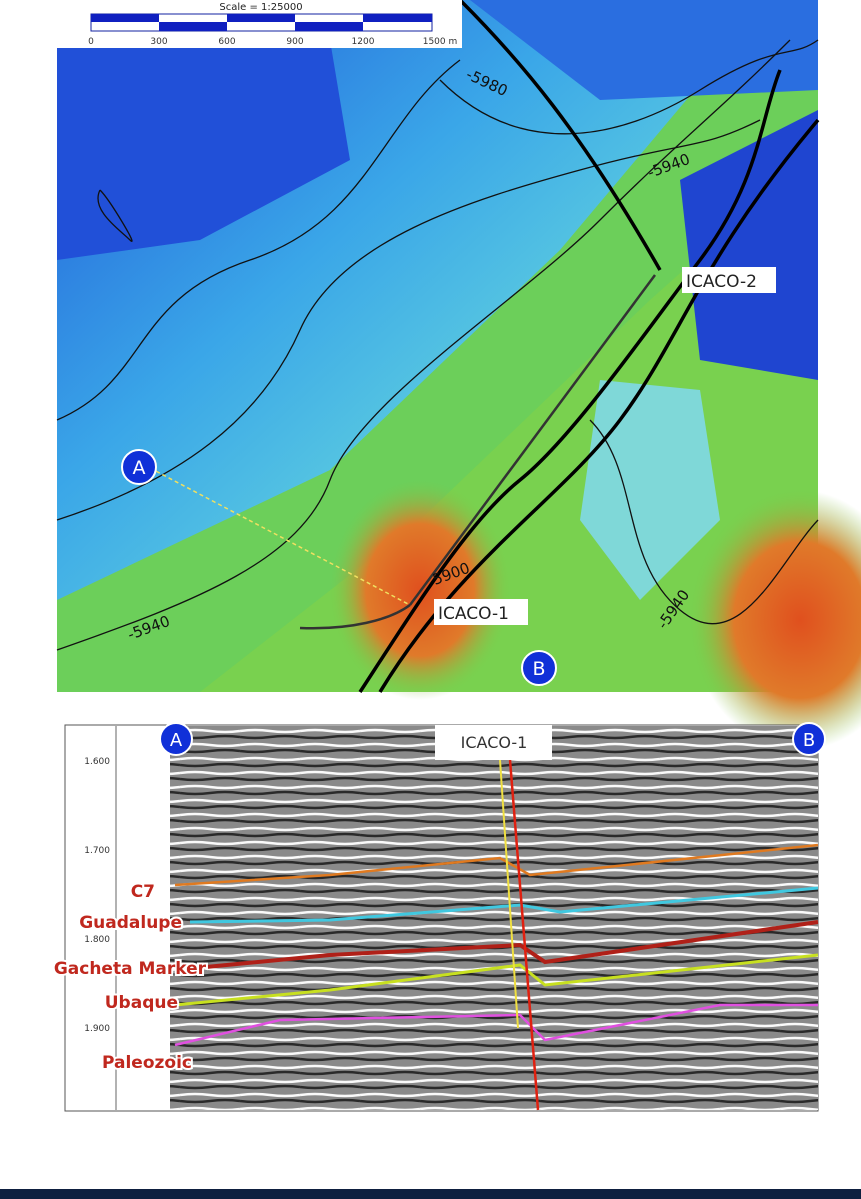  Describe the element at coordinates (260, 7) in the screenshot. I see `scale-title: Scale = 1:25000` at that location.